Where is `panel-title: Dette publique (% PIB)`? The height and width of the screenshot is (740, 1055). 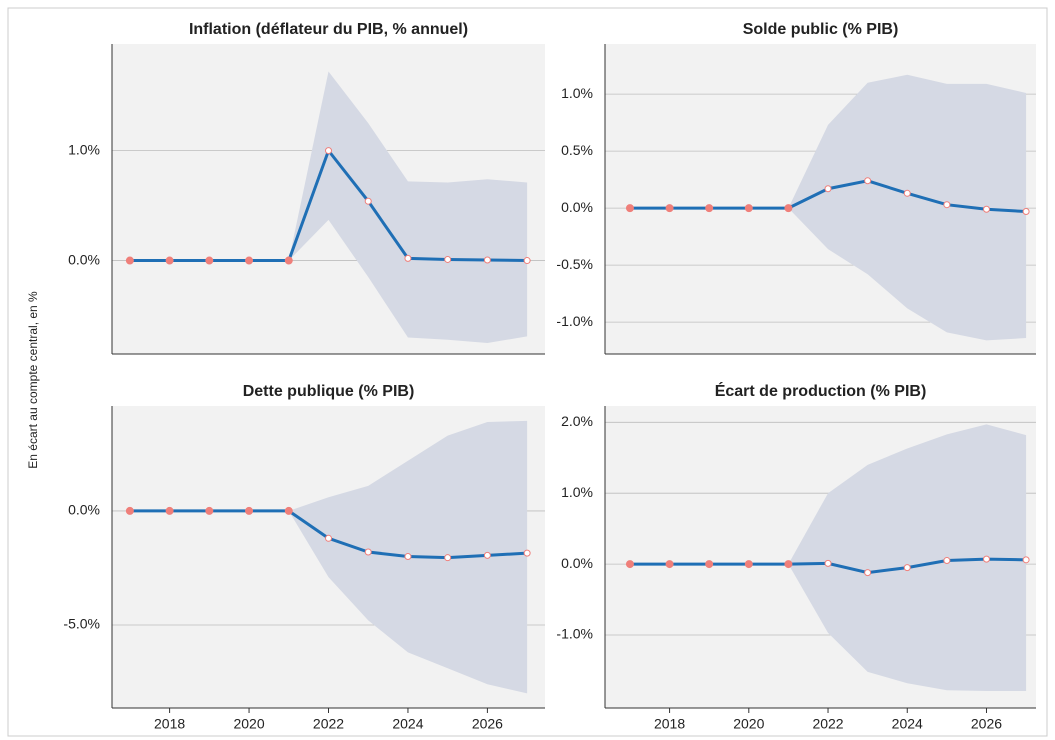 panel-title: Dette publique (% PIB) is located at coordinates (329, 391).